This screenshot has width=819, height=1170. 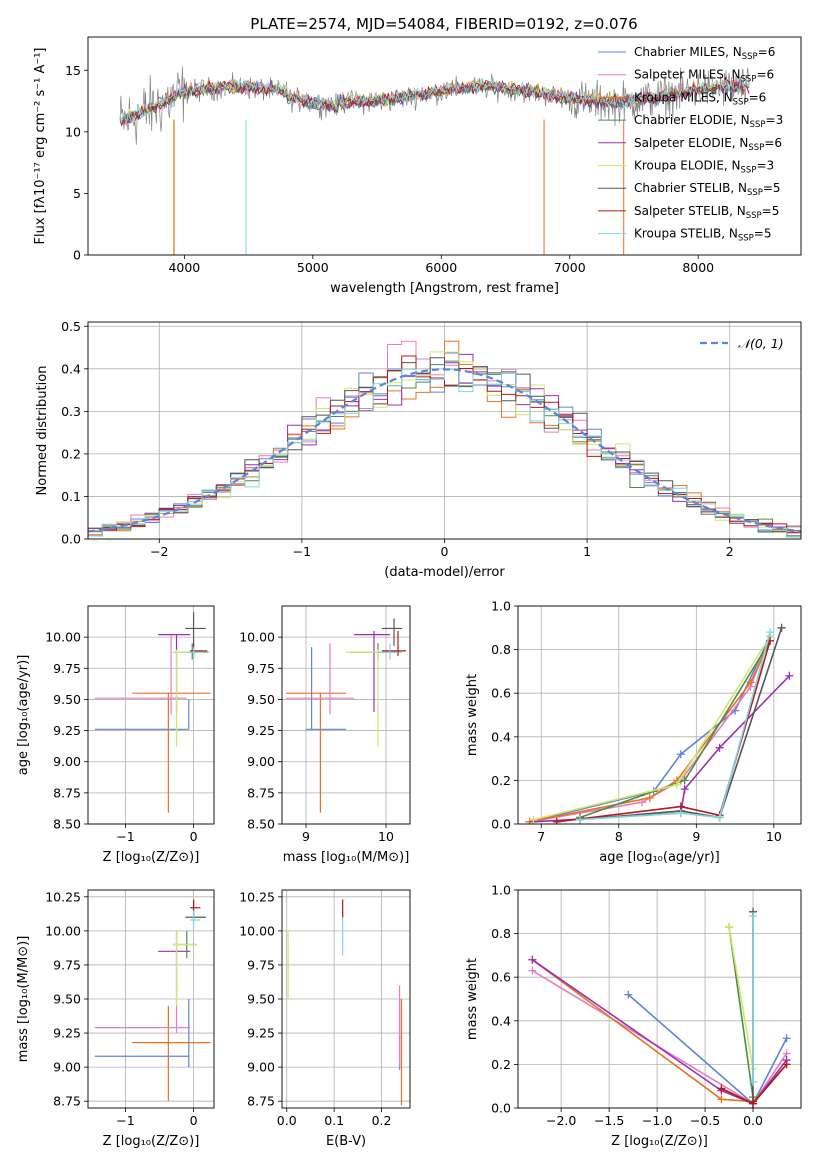 I want to click on x-tick-label: 8000, so click(x=698, y=267).